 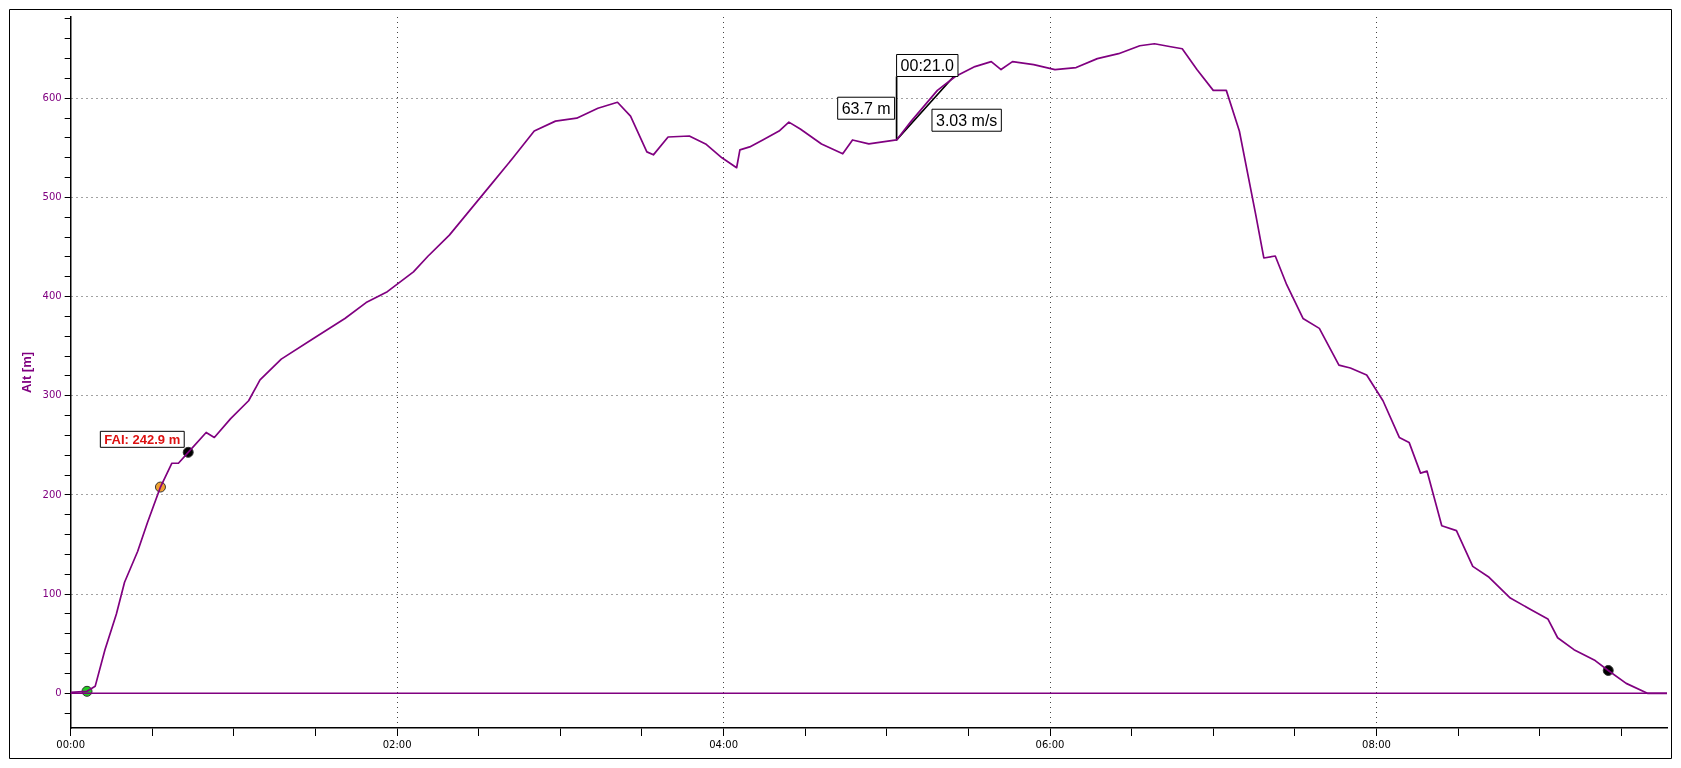 I want to click on x-tick-label: 06:00, so click(x=1050, y=744).